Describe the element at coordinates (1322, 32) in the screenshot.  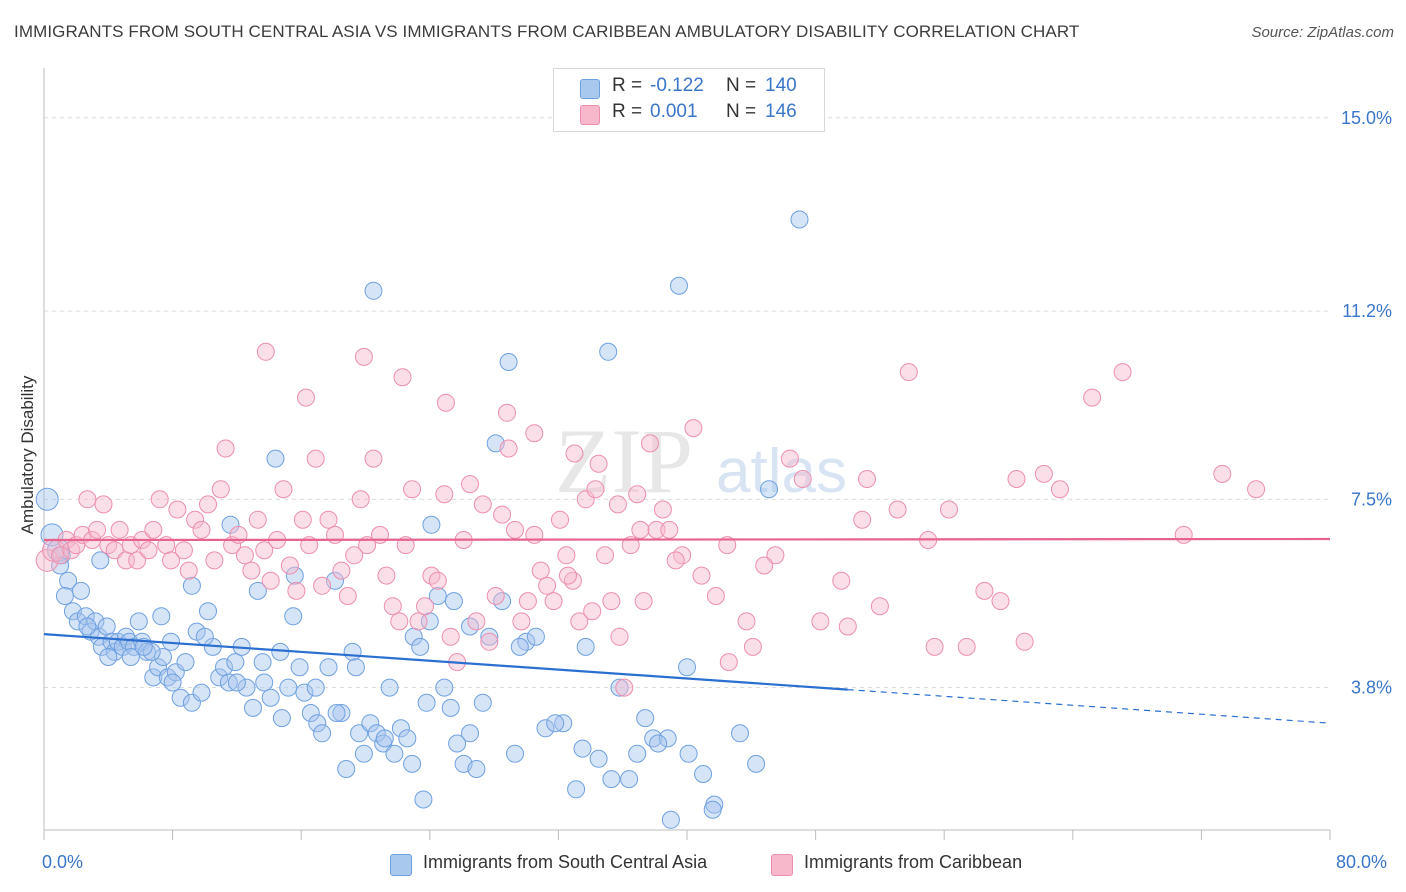
I see `source-label: Source: ZipAtlas.com` at that location.